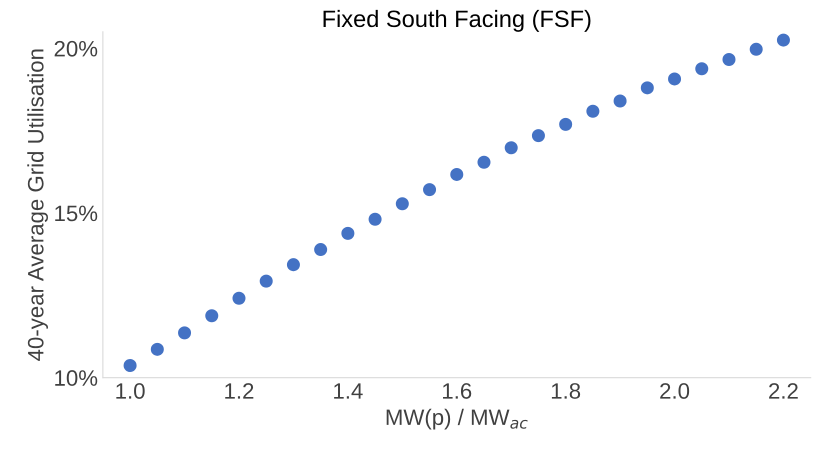 The height and width of the screenshot is (455, 823). What do you see at coordinates (76, 378) in the screenshot?
I see `y-tick-label: 10%` at bounding box center [76, 378].